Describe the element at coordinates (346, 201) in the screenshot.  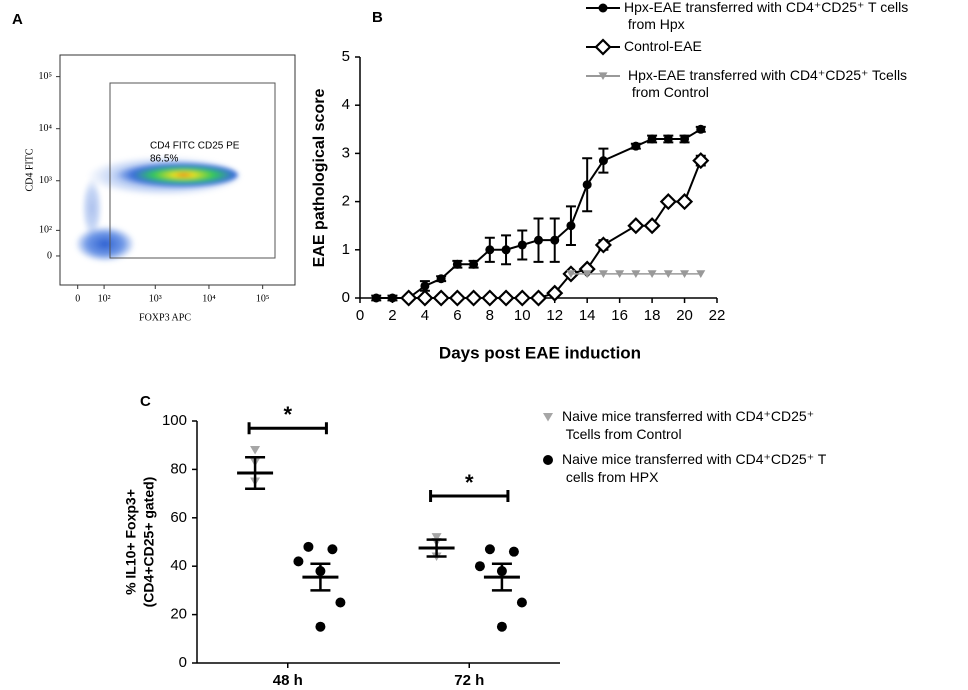
I see `y-tick-label: 2` at that location.